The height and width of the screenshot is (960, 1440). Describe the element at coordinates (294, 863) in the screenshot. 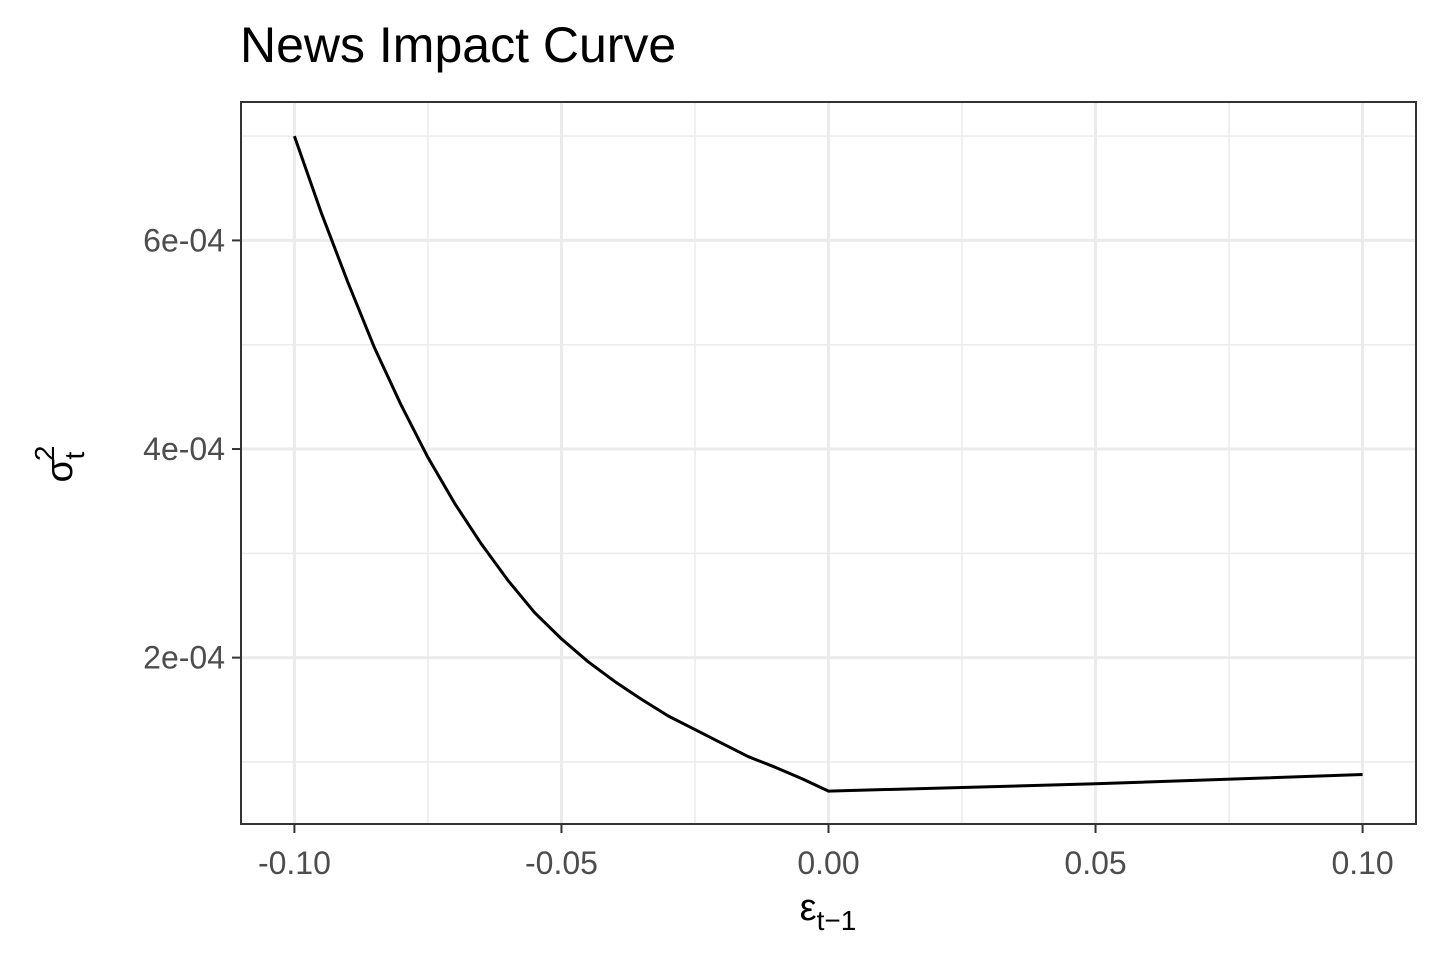

I see `x-tick-label: -0.10` at that location.